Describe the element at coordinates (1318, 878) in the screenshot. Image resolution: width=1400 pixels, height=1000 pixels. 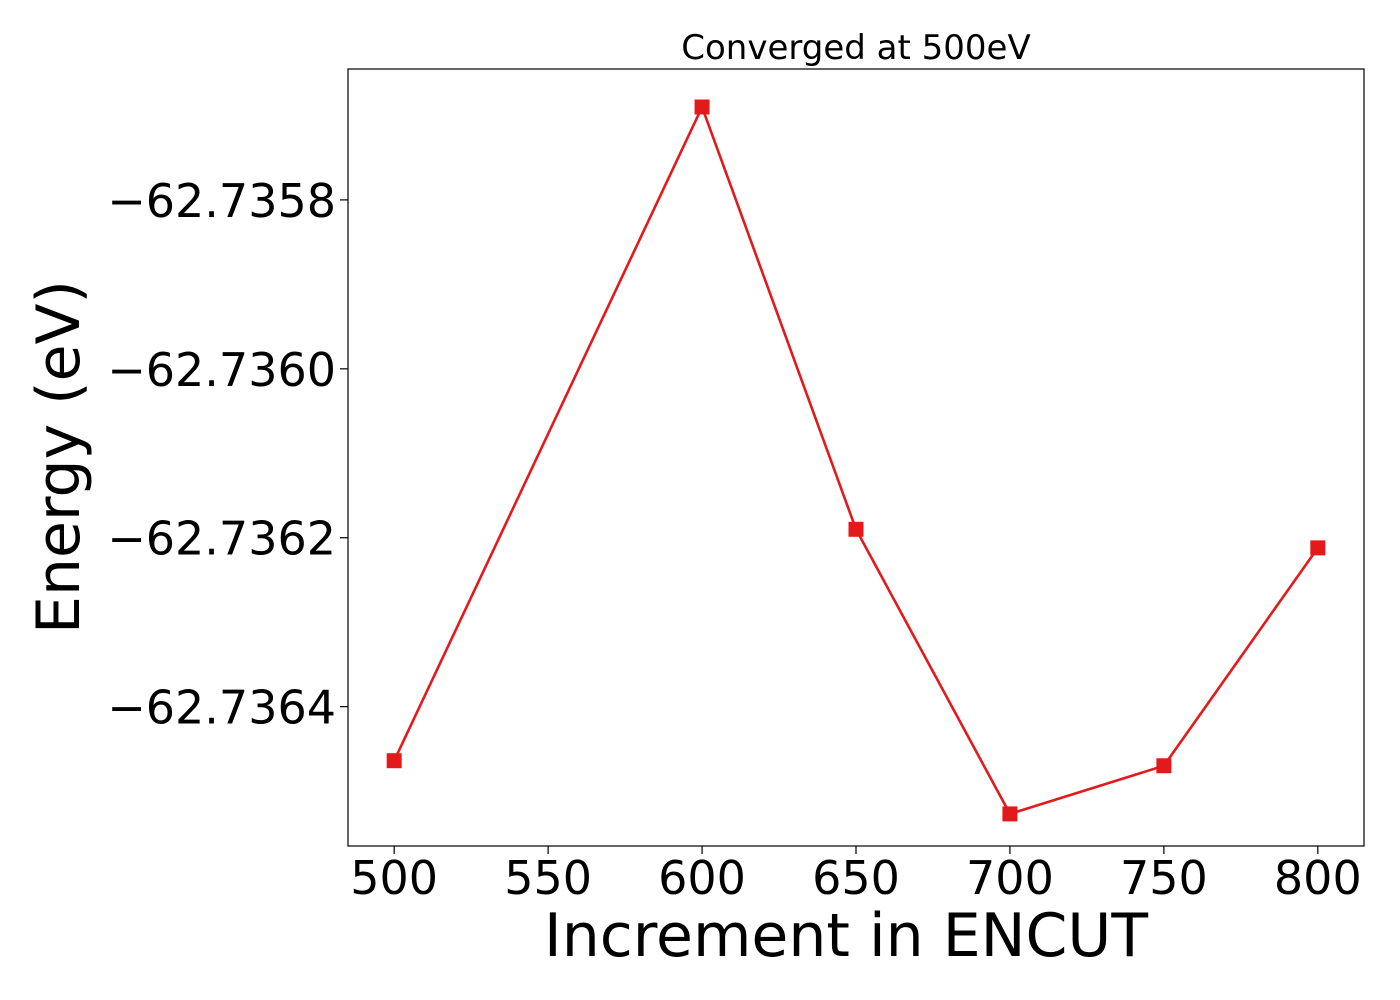
I see `x-tick-label: 800` at that location.